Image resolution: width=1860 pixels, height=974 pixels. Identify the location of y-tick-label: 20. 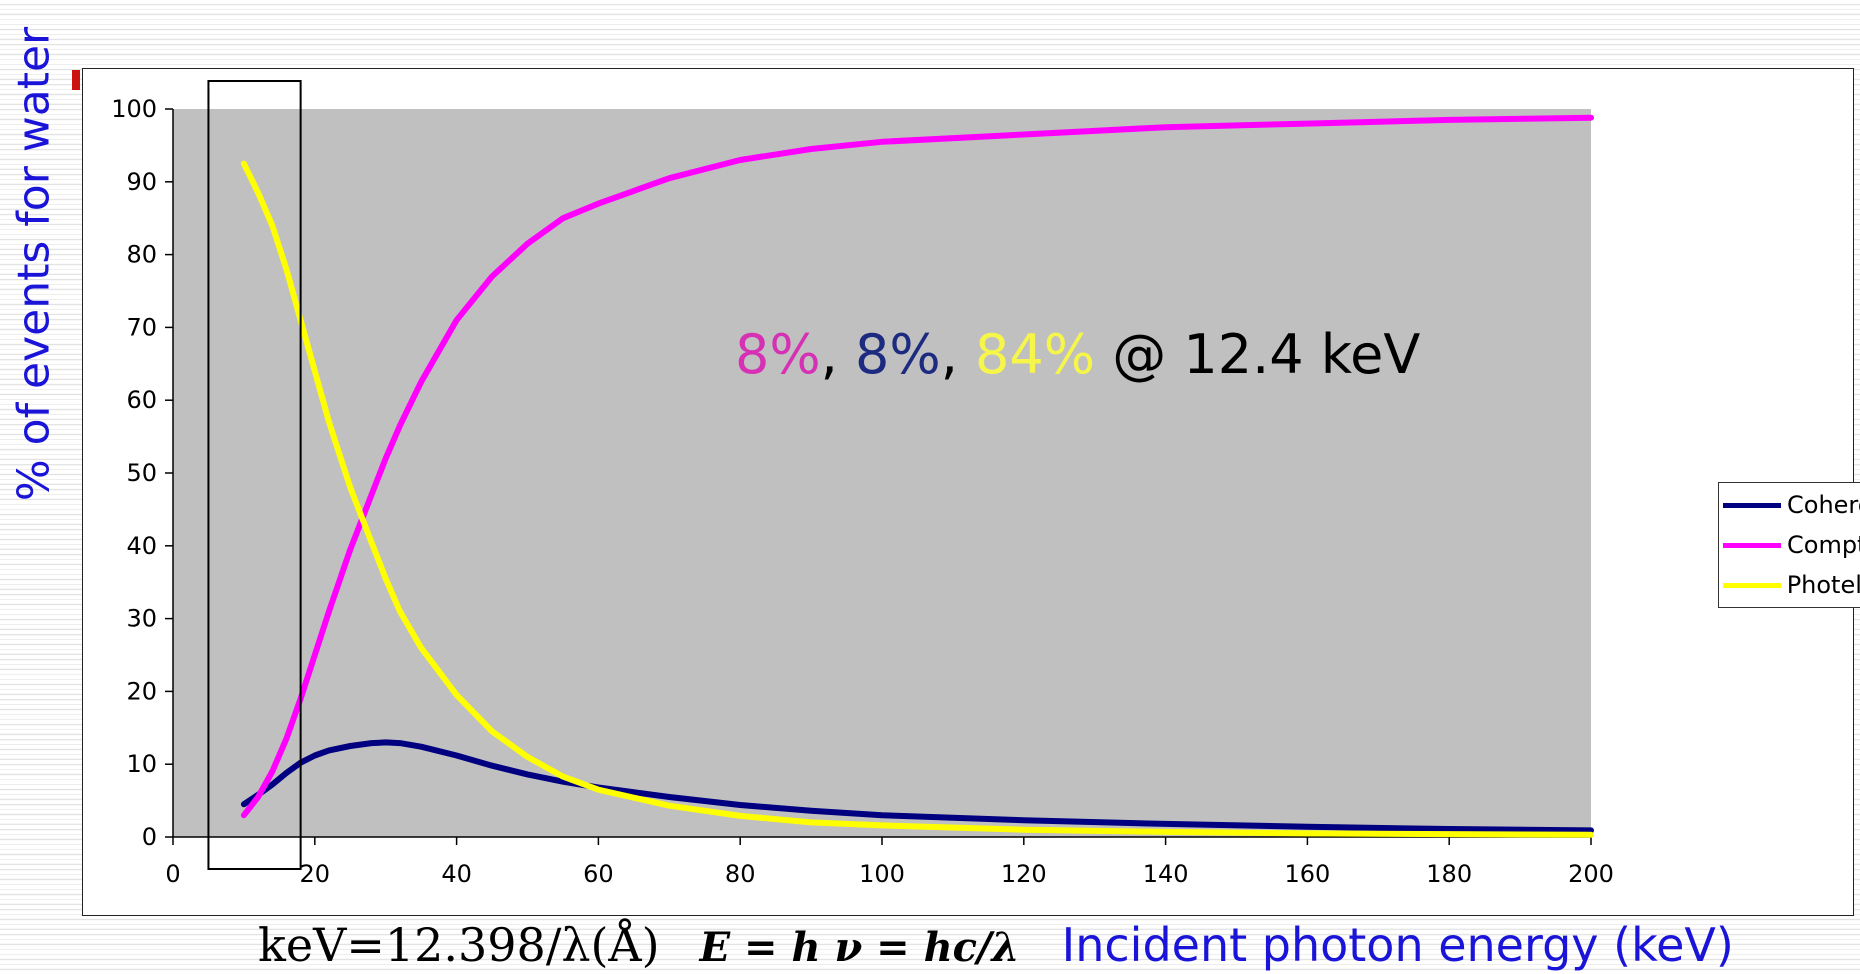
(141, 691).